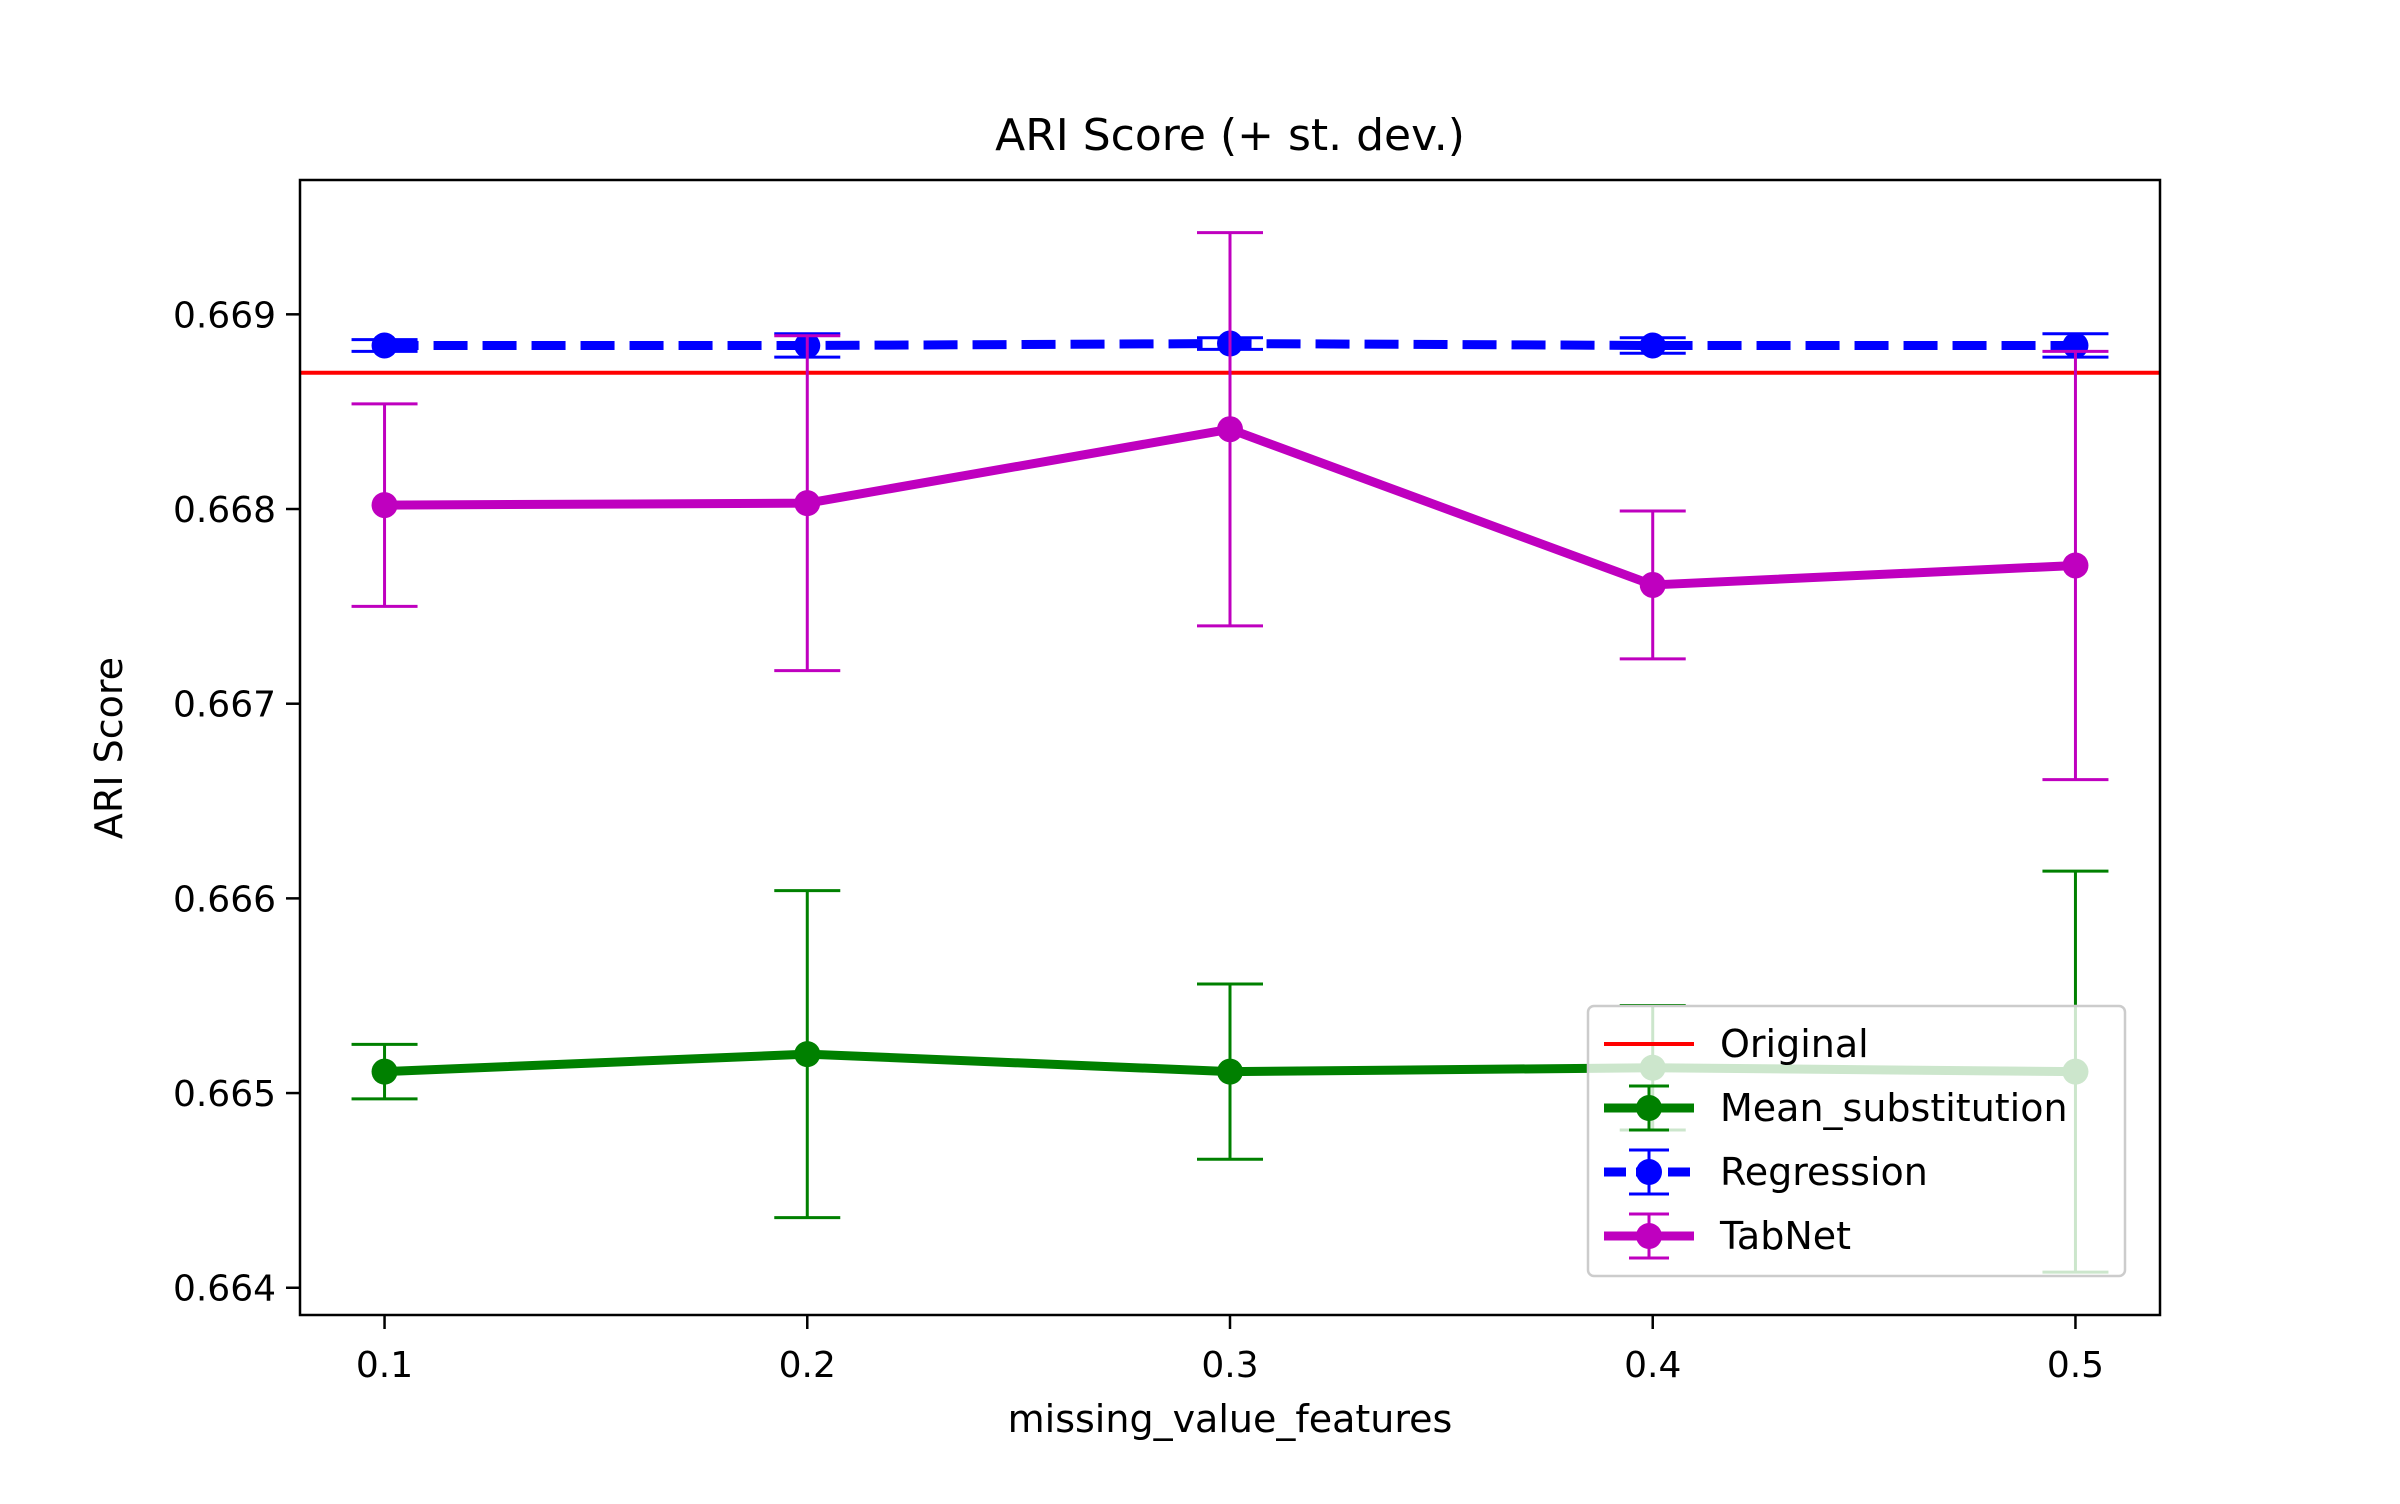 The width and height of the screenshot is (2400, 1504). What do you see at coordinates (224, 705) in the screenshot?
I see `y-tick-label: 0.667` at bounding box center [224, 705].